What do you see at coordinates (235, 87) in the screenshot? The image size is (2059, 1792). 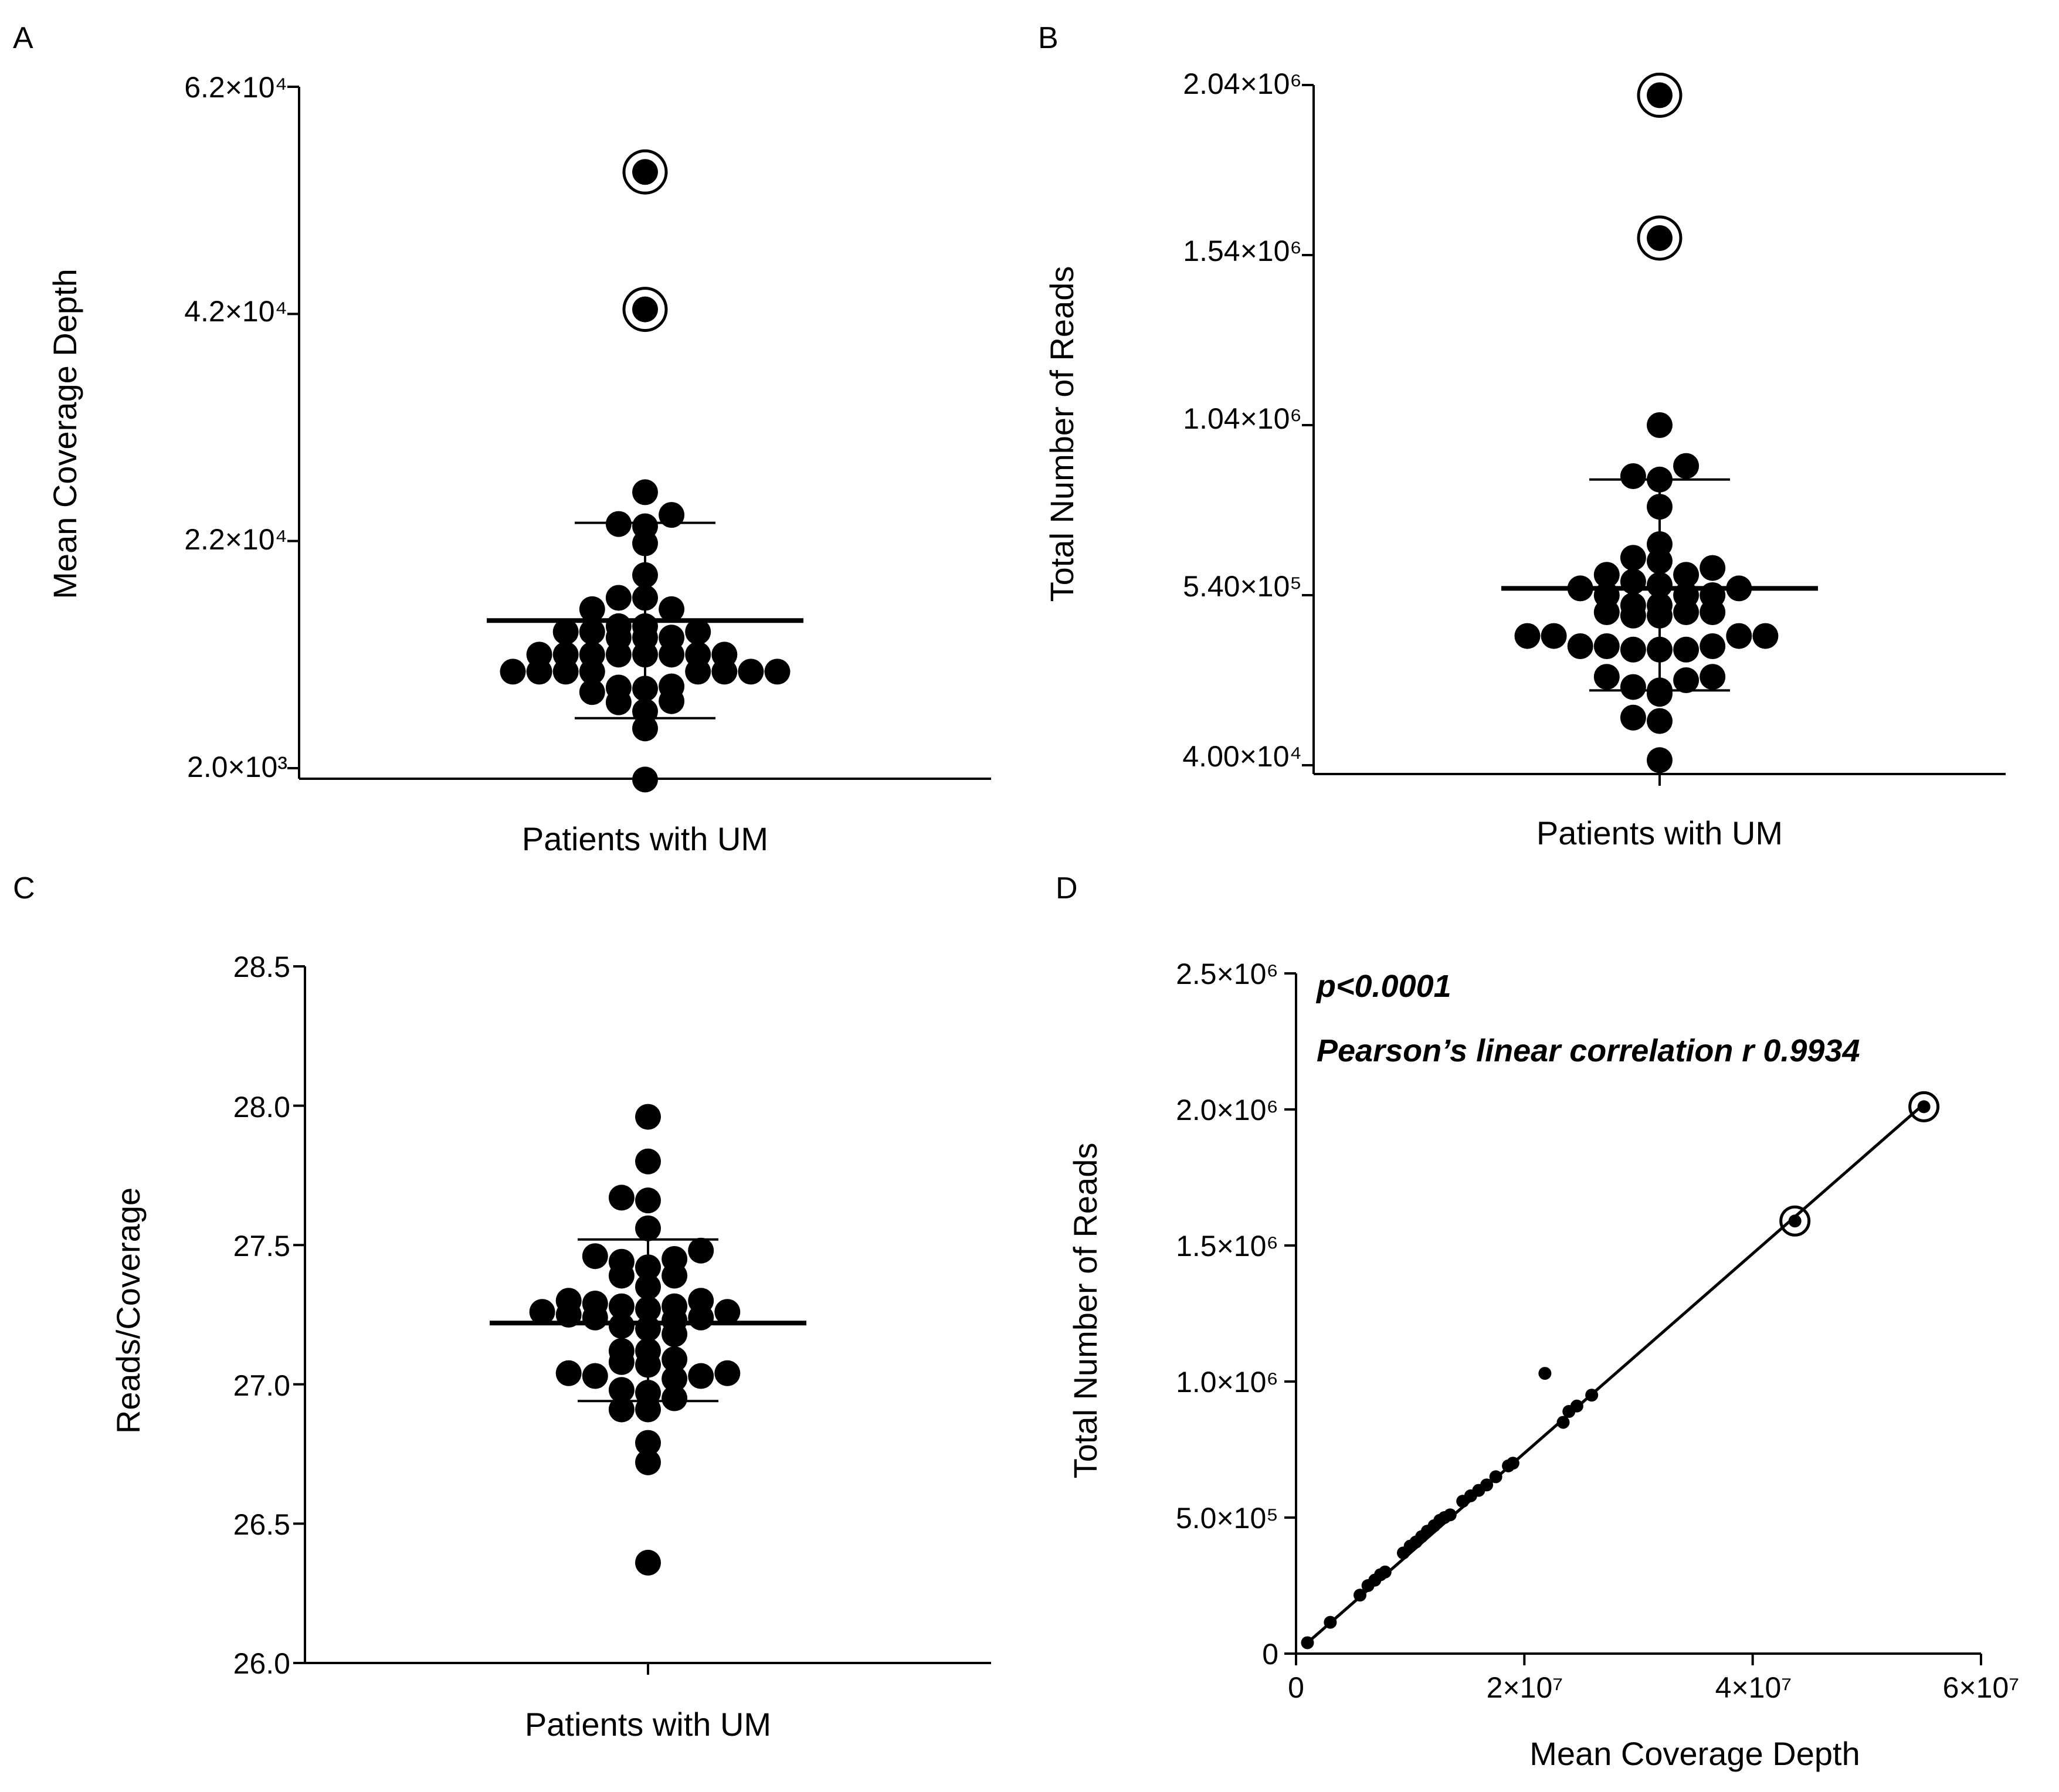 I see `panel-a-ytick-label: 6.2×10⁴` at bounding box center [235, 87].